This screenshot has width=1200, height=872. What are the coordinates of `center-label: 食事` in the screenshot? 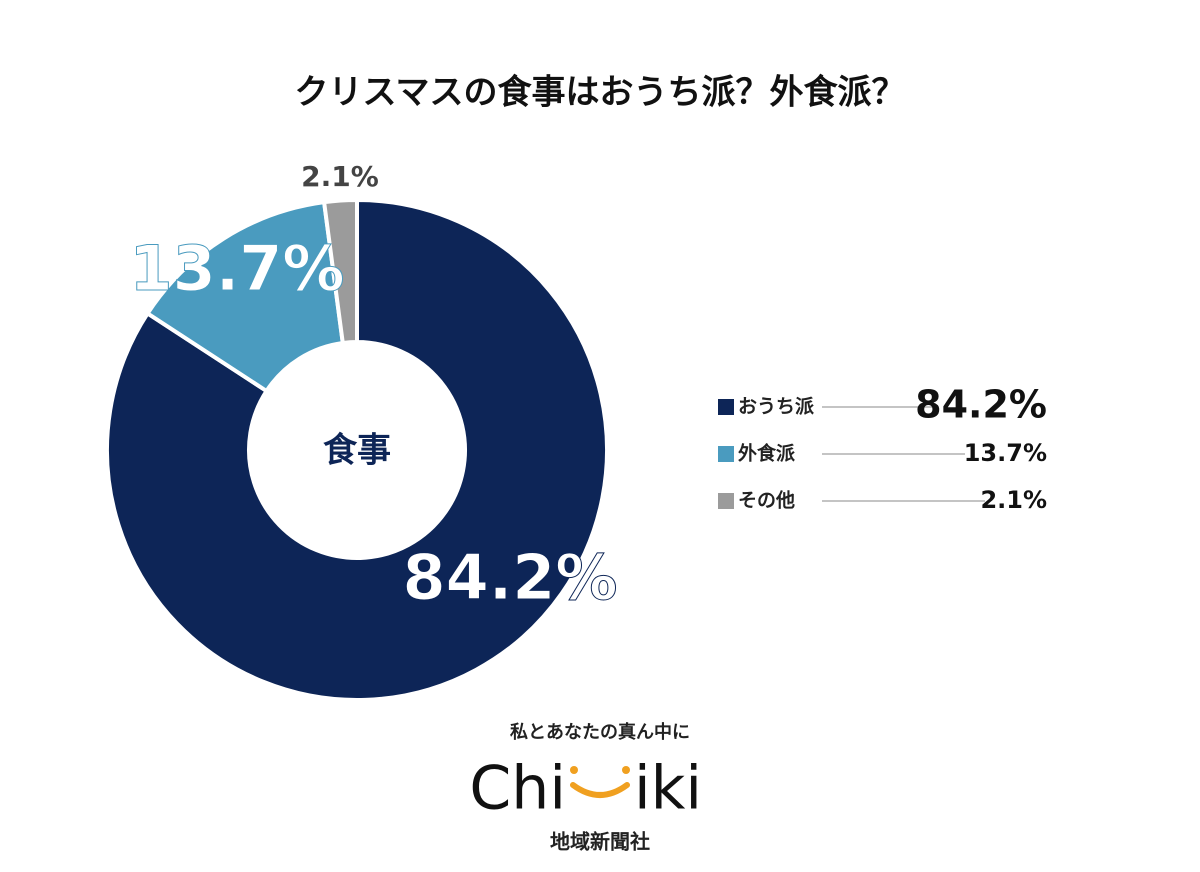 It's located at (357, 451).